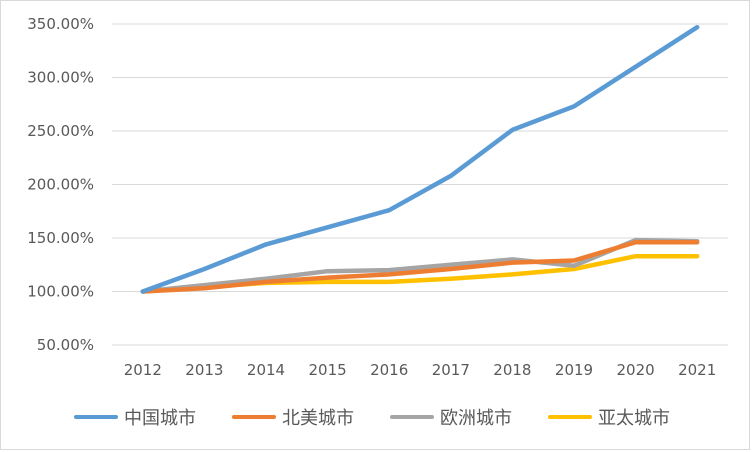 The image size is (752, 452). What do you see at coordinates (451, 370) in the screenshot?
I see `x-tick-label: 2017` at bounding box center [451, 370].